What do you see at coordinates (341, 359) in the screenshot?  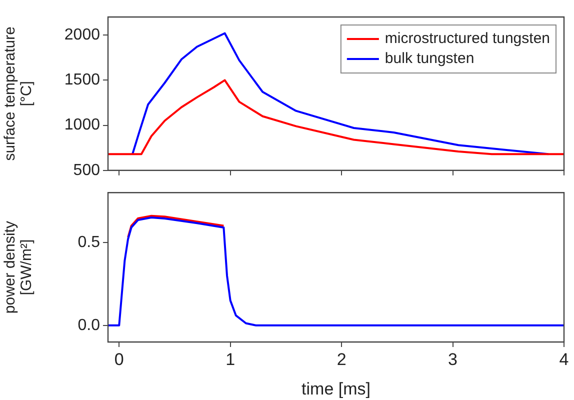 I see `x-tick-label: 2` at bounding box center [341, 359].